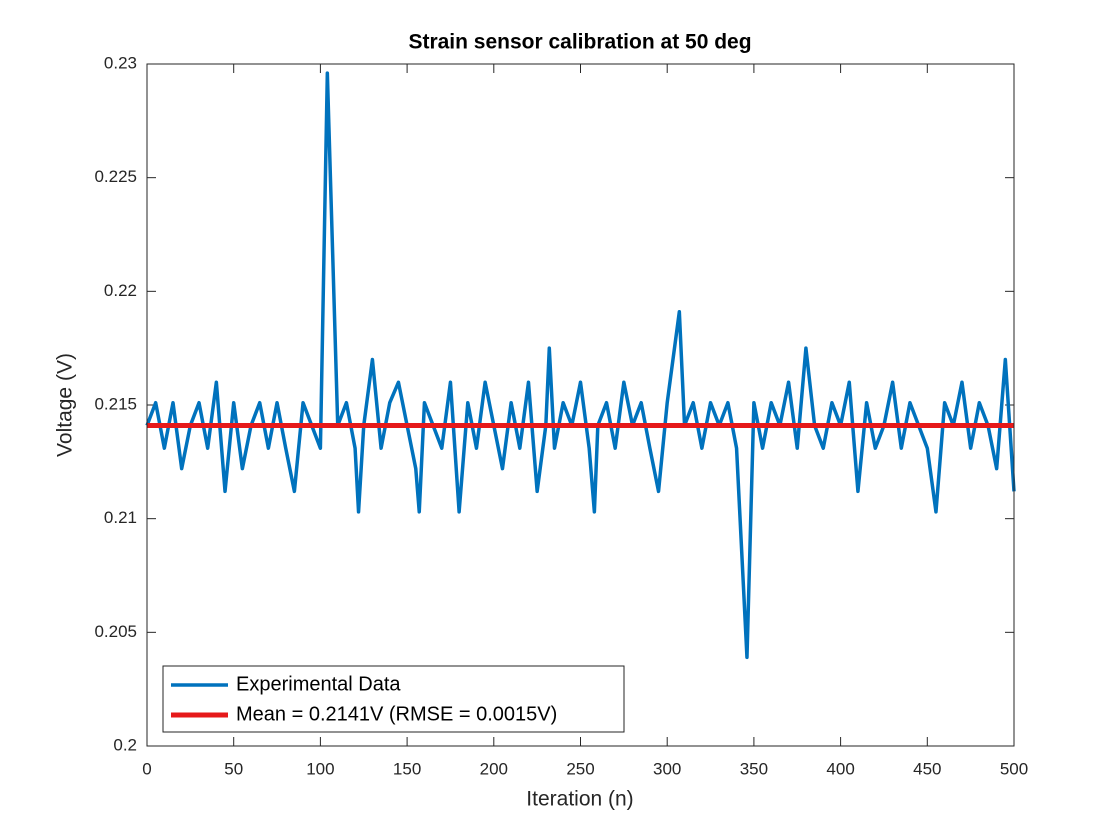 Image resolution: width=1120 pixels, height=840 pixels. What do you see at coordinates (667, 768) in the screenshot?
I see `x-tick-label: 300` at bounding box center [667, 768].